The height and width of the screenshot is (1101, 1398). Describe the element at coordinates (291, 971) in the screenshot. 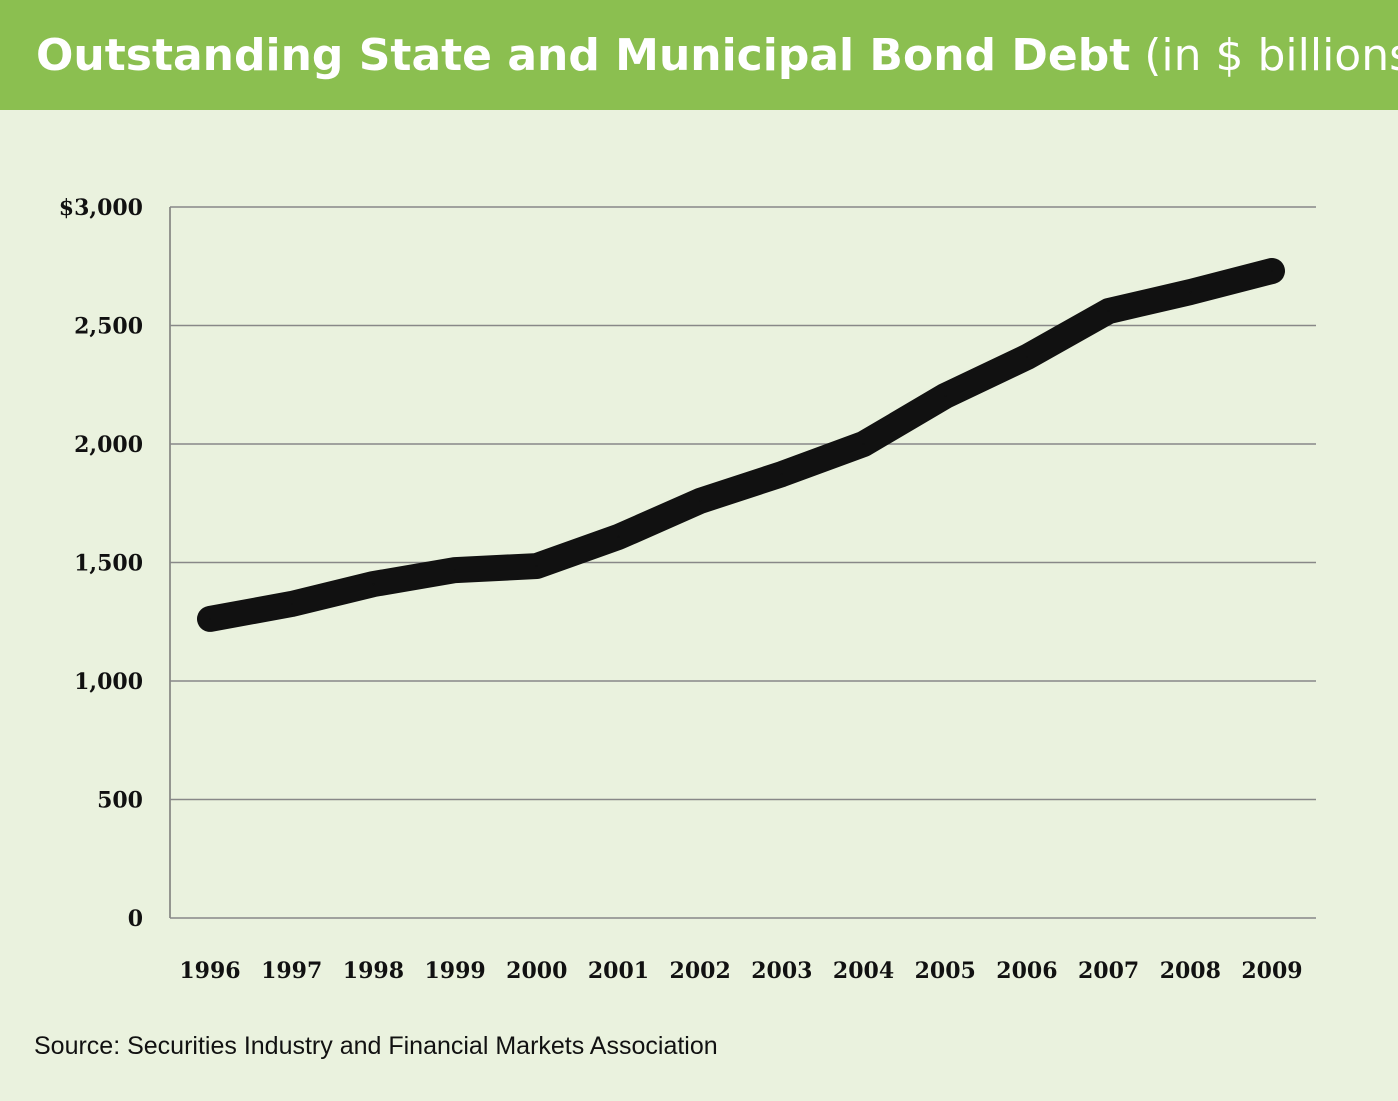

I see `x-tick-label: 1997` at that location.